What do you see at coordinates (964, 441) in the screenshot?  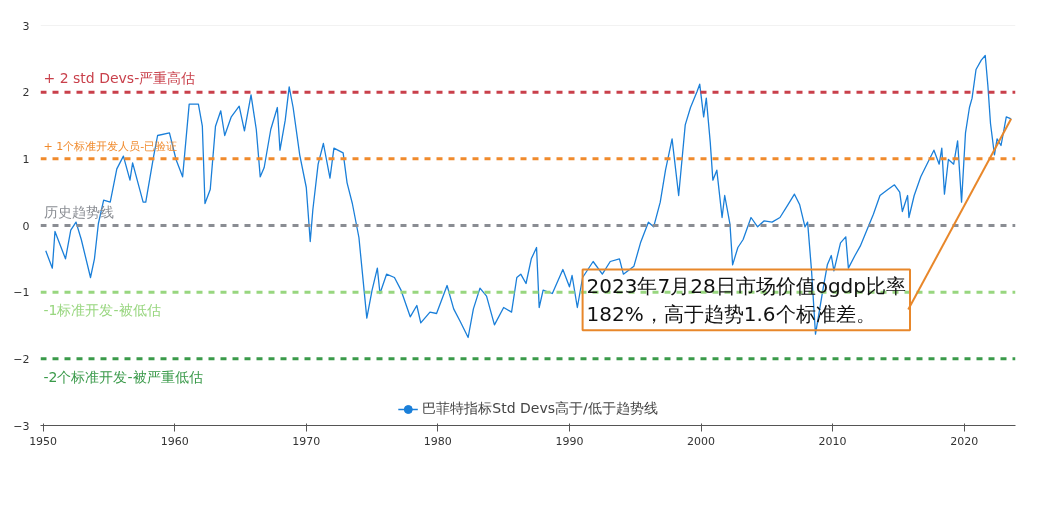 I see `x-tick-label: 2020` at bounding box center [964, 441].